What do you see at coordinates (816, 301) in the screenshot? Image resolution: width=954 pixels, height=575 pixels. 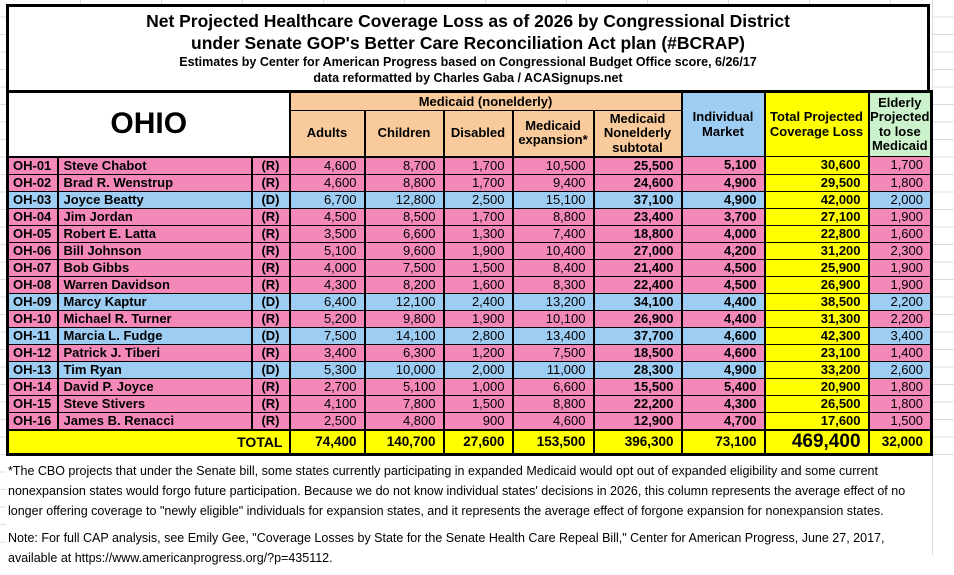 I see `total-loss-cell: 38,500` at bounding box center [816, 301].